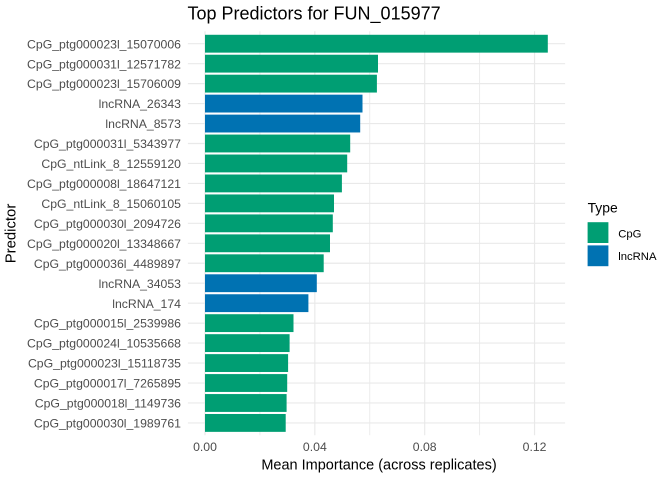 The image size is (672, 480). What do you see at coordinates (535, 447) in the screenshot?
I see `svg-text: 0.12` at bounding box center [535, 447].